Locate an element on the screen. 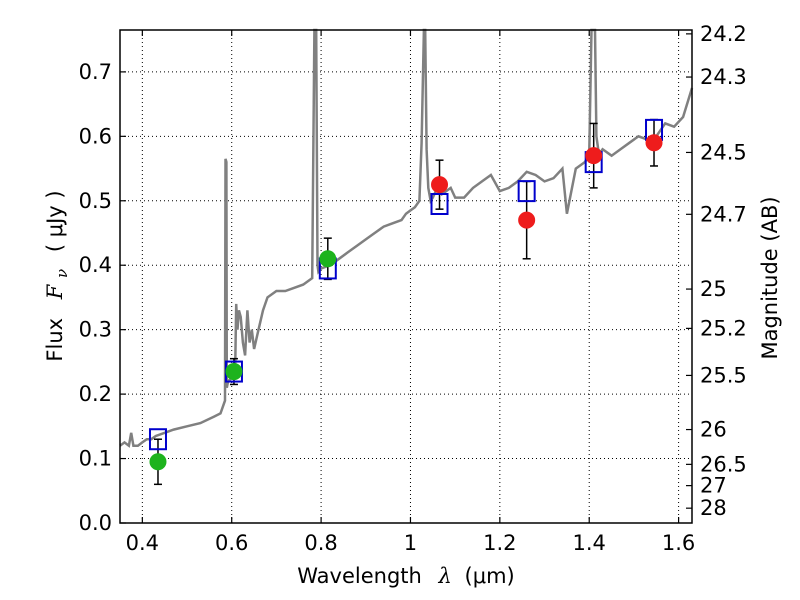 The height and width of the screenshot is (600, 800). y-axis-label-prefix: Flux is located at coordinates (55, 340).